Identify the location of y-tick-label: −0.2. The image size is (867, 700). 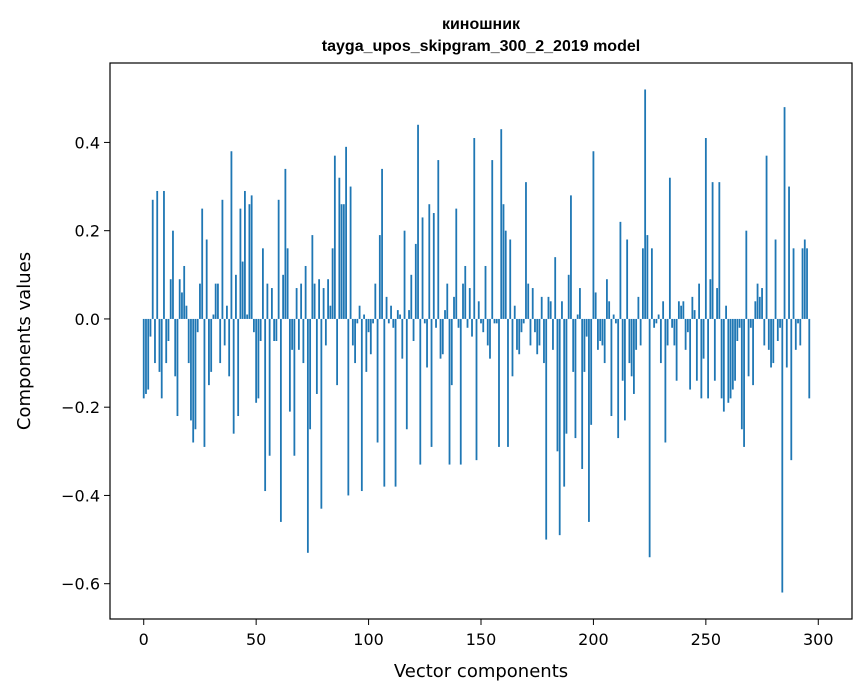
(80, 407).